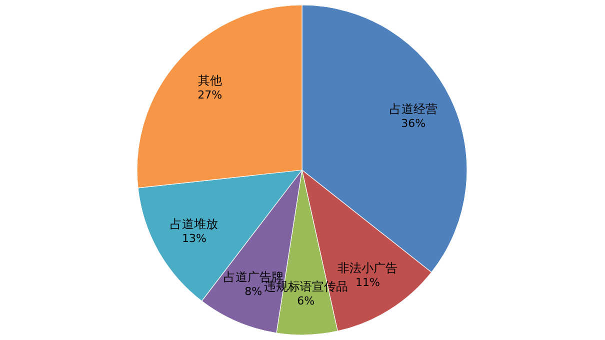 The image size is (605, 340). What do you see at coordinates (253, 291) in the screenshot?
I see `data-label: 8%` at bounding box center [253, 291].